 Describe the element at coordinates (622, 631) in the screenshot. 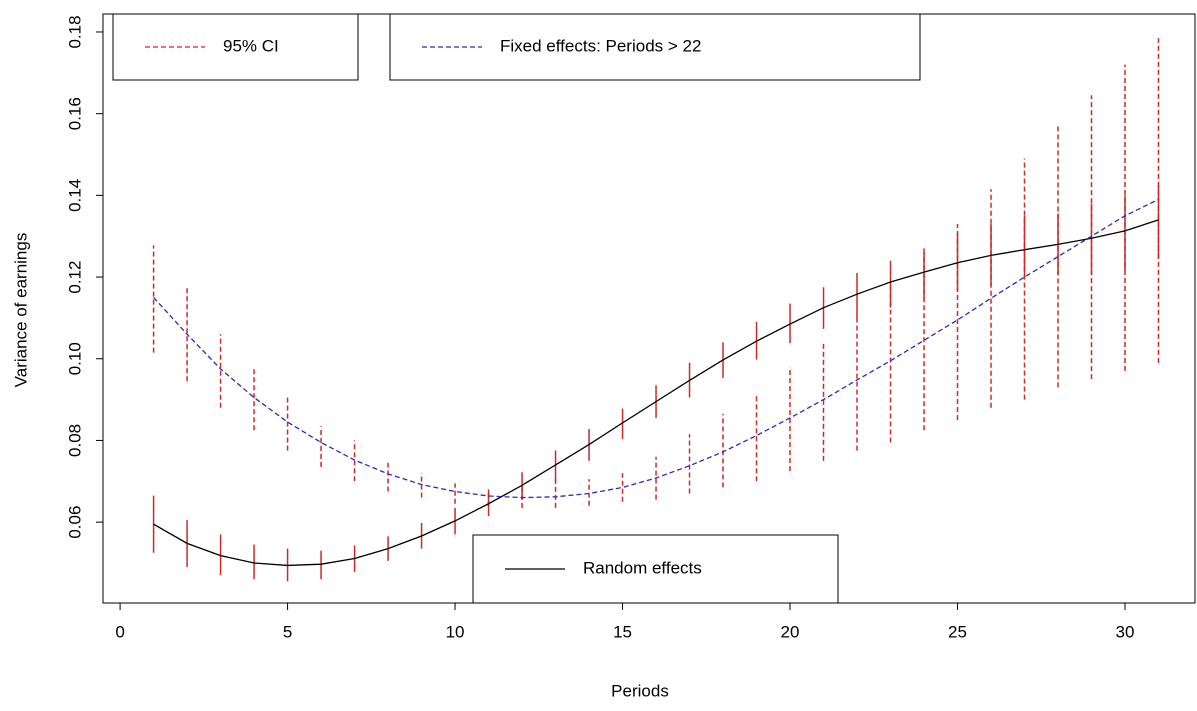

I see `x-tick-label: 15` at that location.